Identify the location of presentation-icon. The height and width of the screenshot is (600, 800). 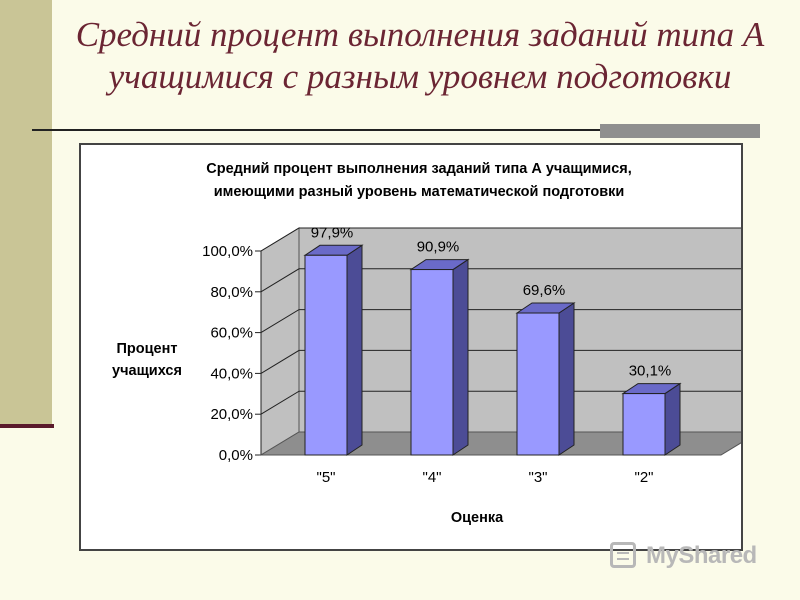
(623, 555).